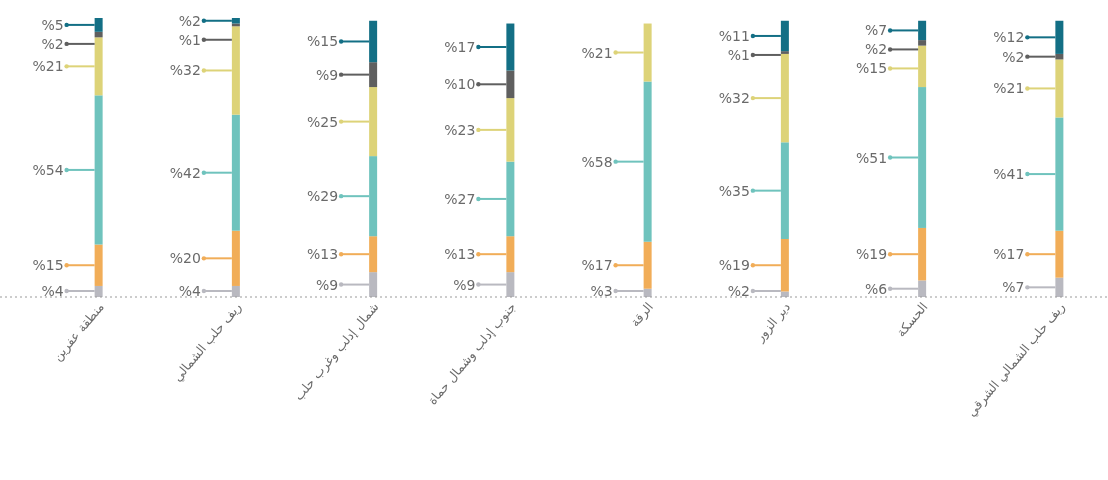 Image resolution: width=1108 pixels, height=480 pixels. Describe the element at coordinates (601, 291) in the screenshot. I see `data-label: %3` at that location.